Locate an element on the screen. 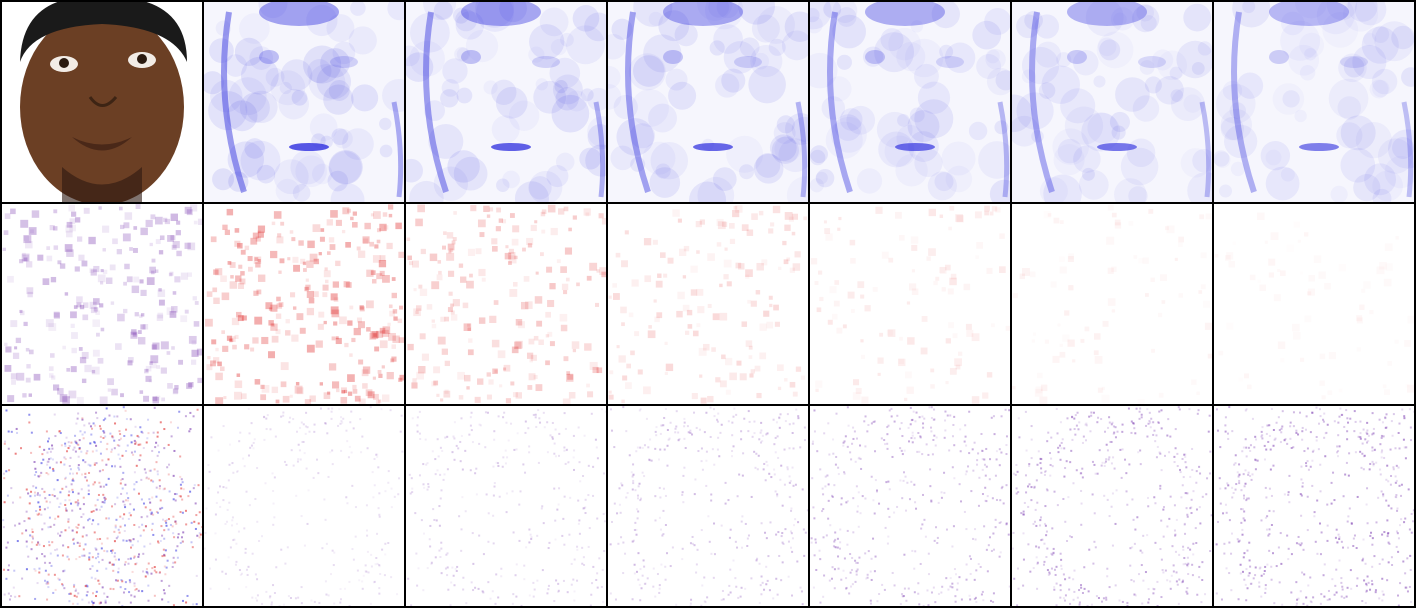 The height and width of the screenshot is (608, 1416). panel-r2-c3 is located at coordinates (708, 506).